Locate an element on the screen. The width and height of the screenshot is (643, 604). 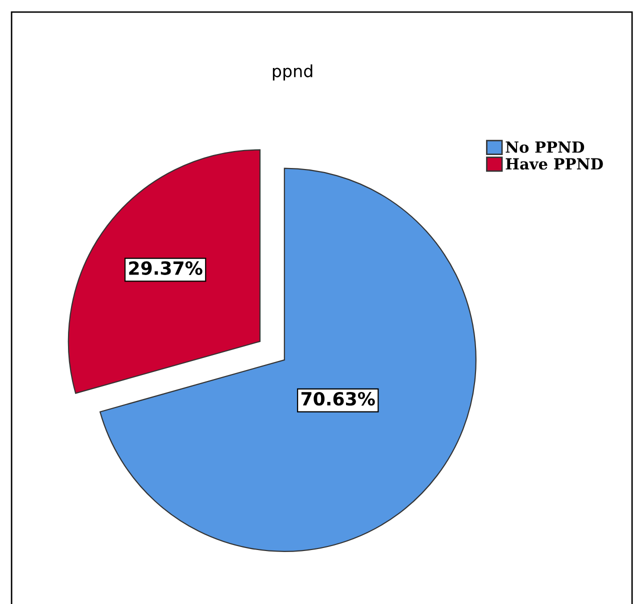
data-label: 29.37% is located at coordinates (165, 268).